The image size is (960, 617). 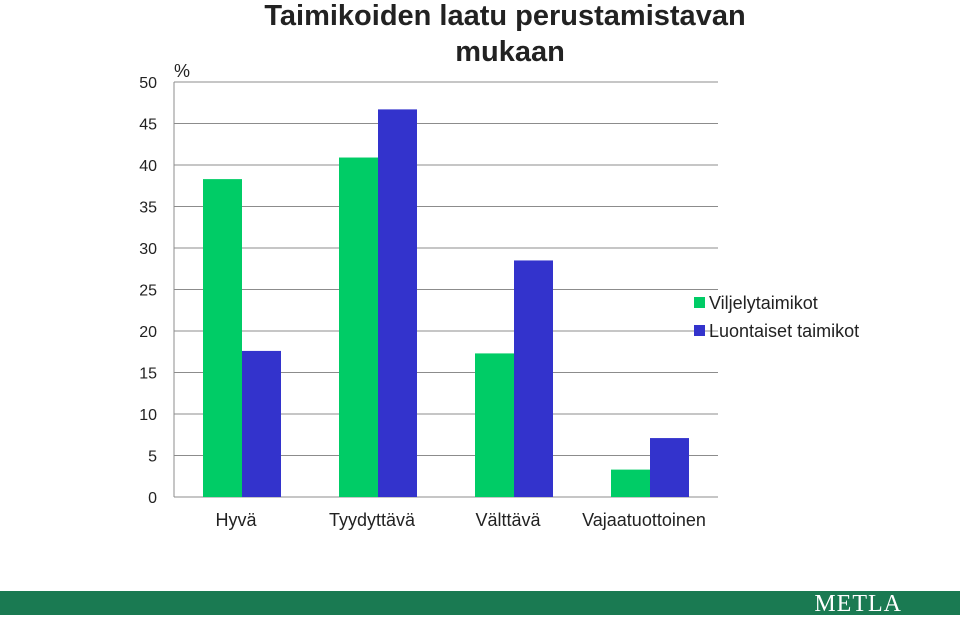 I want to click on y-tick-label: 0, so click(x=152, y=498).